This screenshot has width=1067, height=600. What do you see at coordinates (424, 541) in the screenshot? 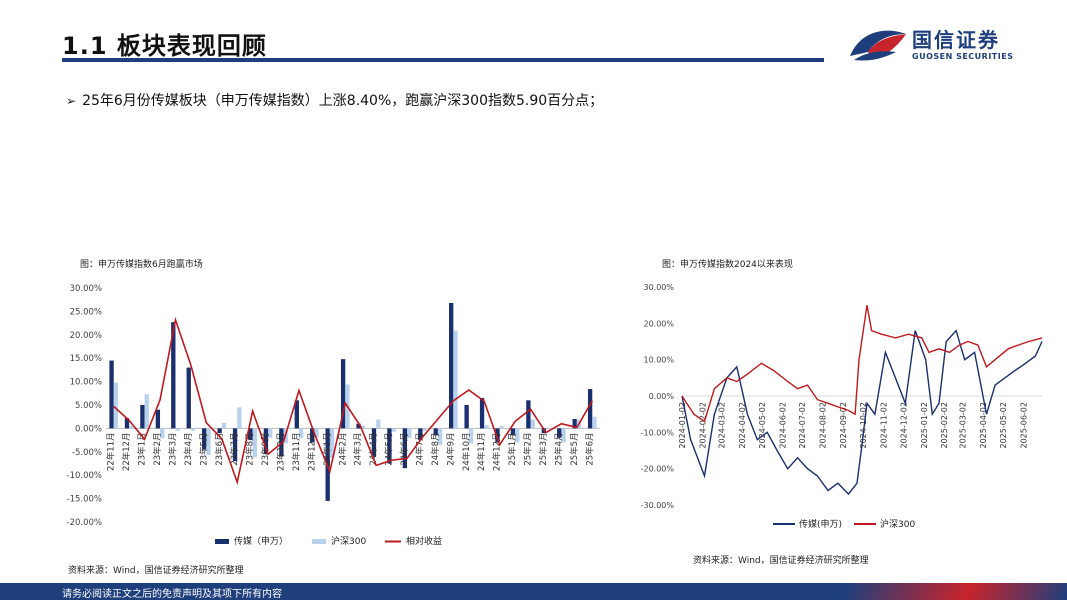
I see `legend-label-relative: 相对收益` at bounding box center [424, 541].